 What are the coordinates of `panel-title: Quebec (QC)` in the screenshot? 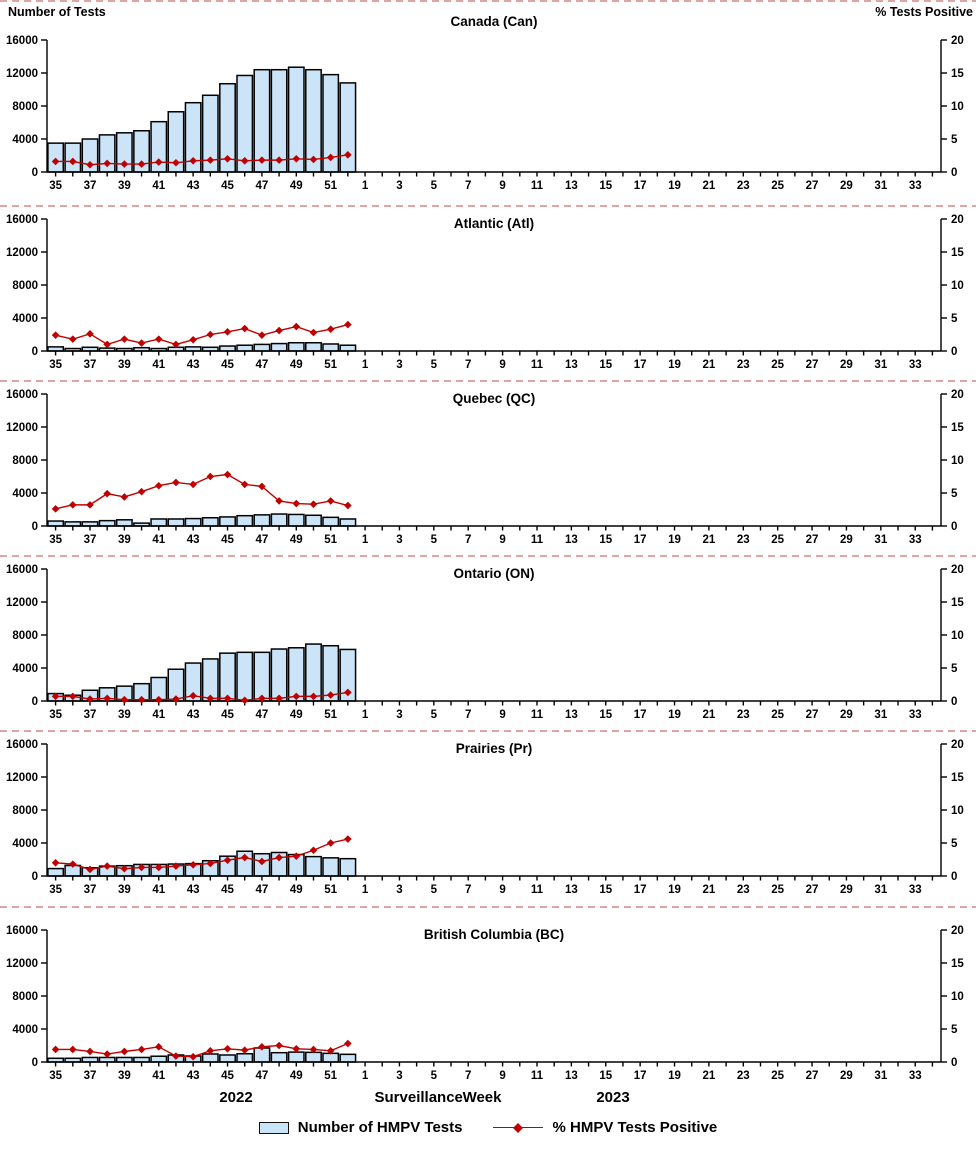 It's located at (494, 398).